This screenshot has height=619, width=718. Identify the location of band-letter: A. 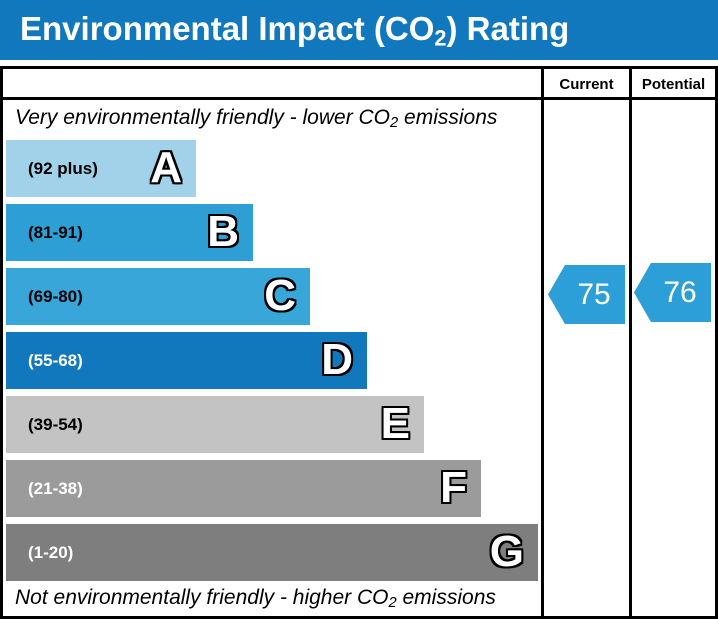
(166, 167).